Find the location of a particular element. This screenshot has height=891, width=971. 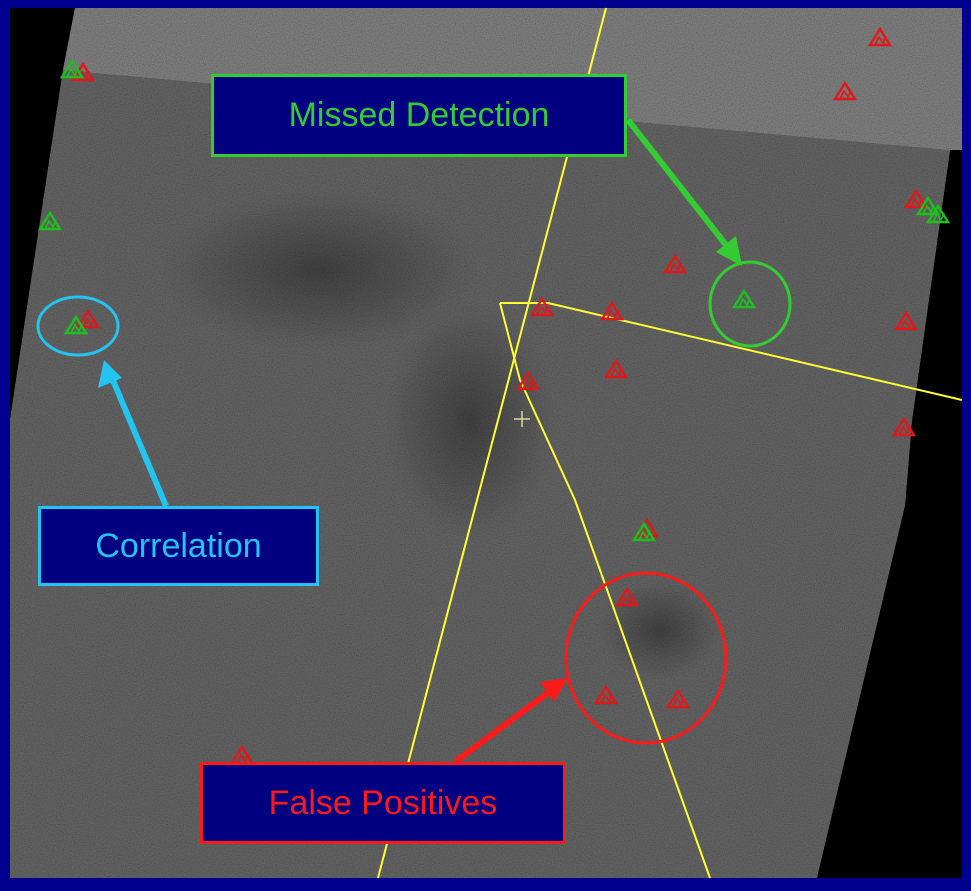

false-positives-circle is located at coordinates (646, 658).